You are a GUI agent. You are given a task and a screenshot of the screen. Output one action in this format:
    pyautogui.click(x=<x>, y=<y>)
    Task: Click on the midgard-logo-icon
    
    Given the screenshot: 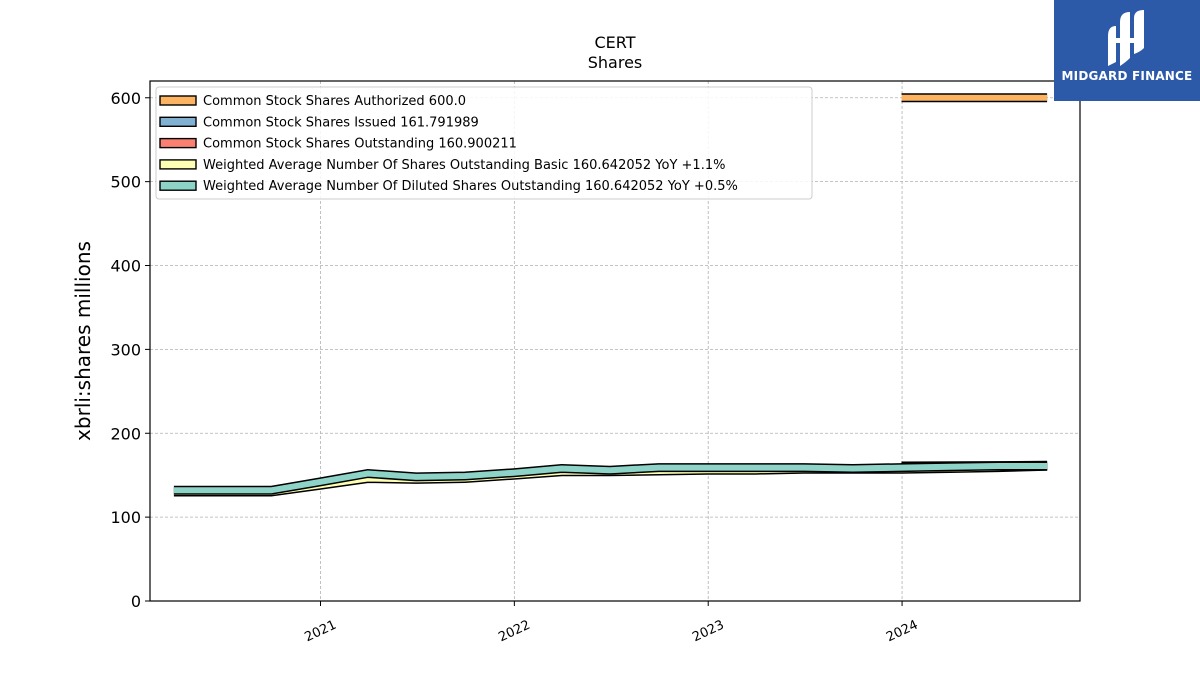 What is the action you would take?
    pyautogui.click(x=1126, y=38)
    